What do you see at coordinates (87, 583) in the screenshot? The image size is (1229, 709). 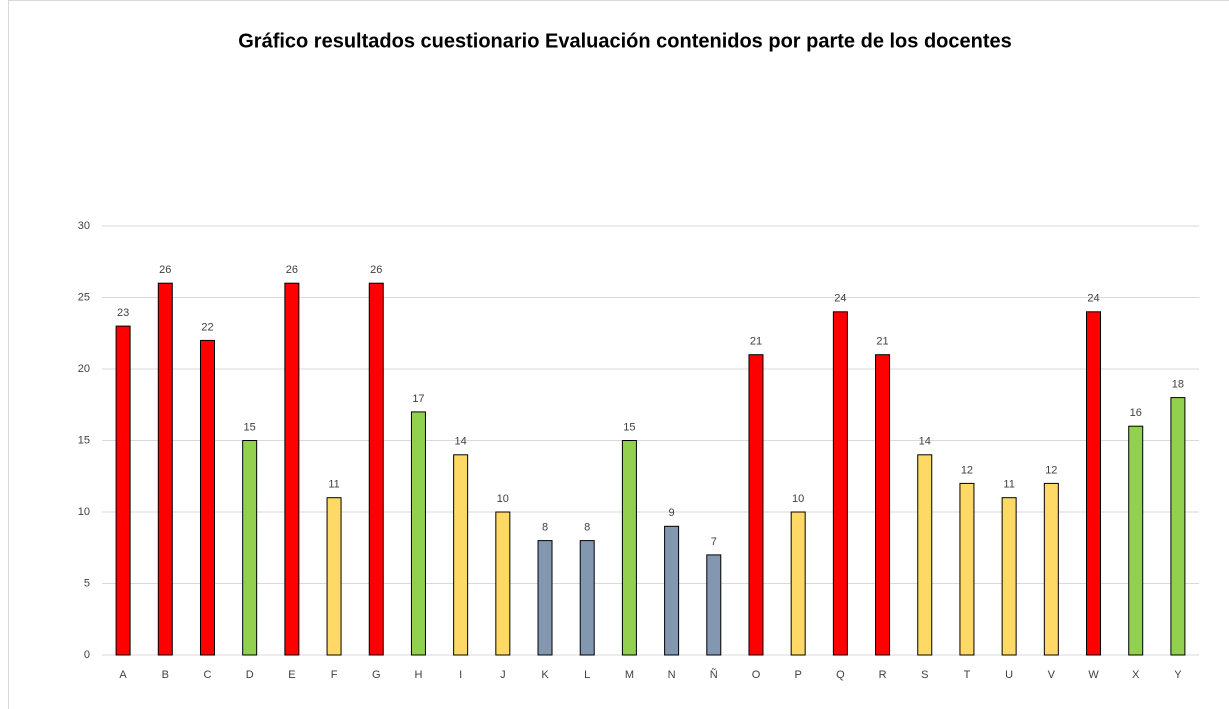 I see `y-tick-label: 5` at bounding box center [87, 583].